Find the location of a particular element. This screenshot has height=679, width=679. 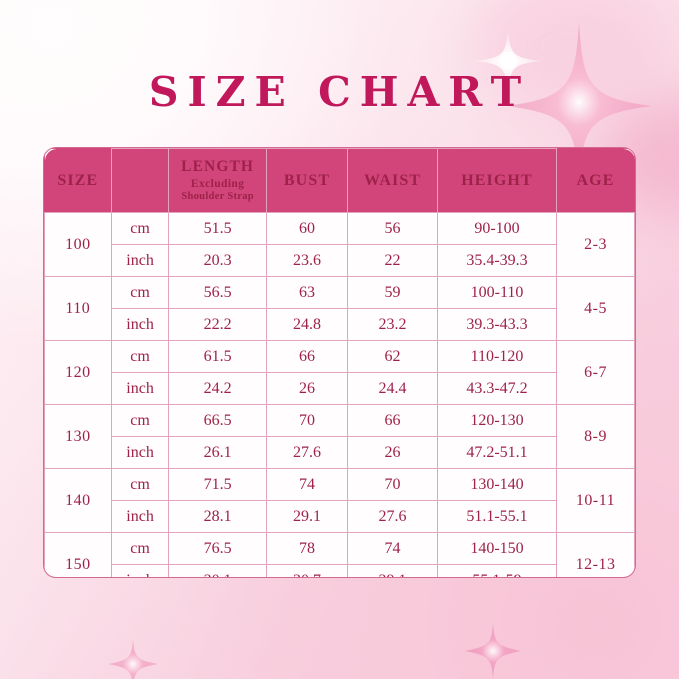

column-header-length: LENGTH Excluding Shoulder Strap is located at coordinates (217, 180).